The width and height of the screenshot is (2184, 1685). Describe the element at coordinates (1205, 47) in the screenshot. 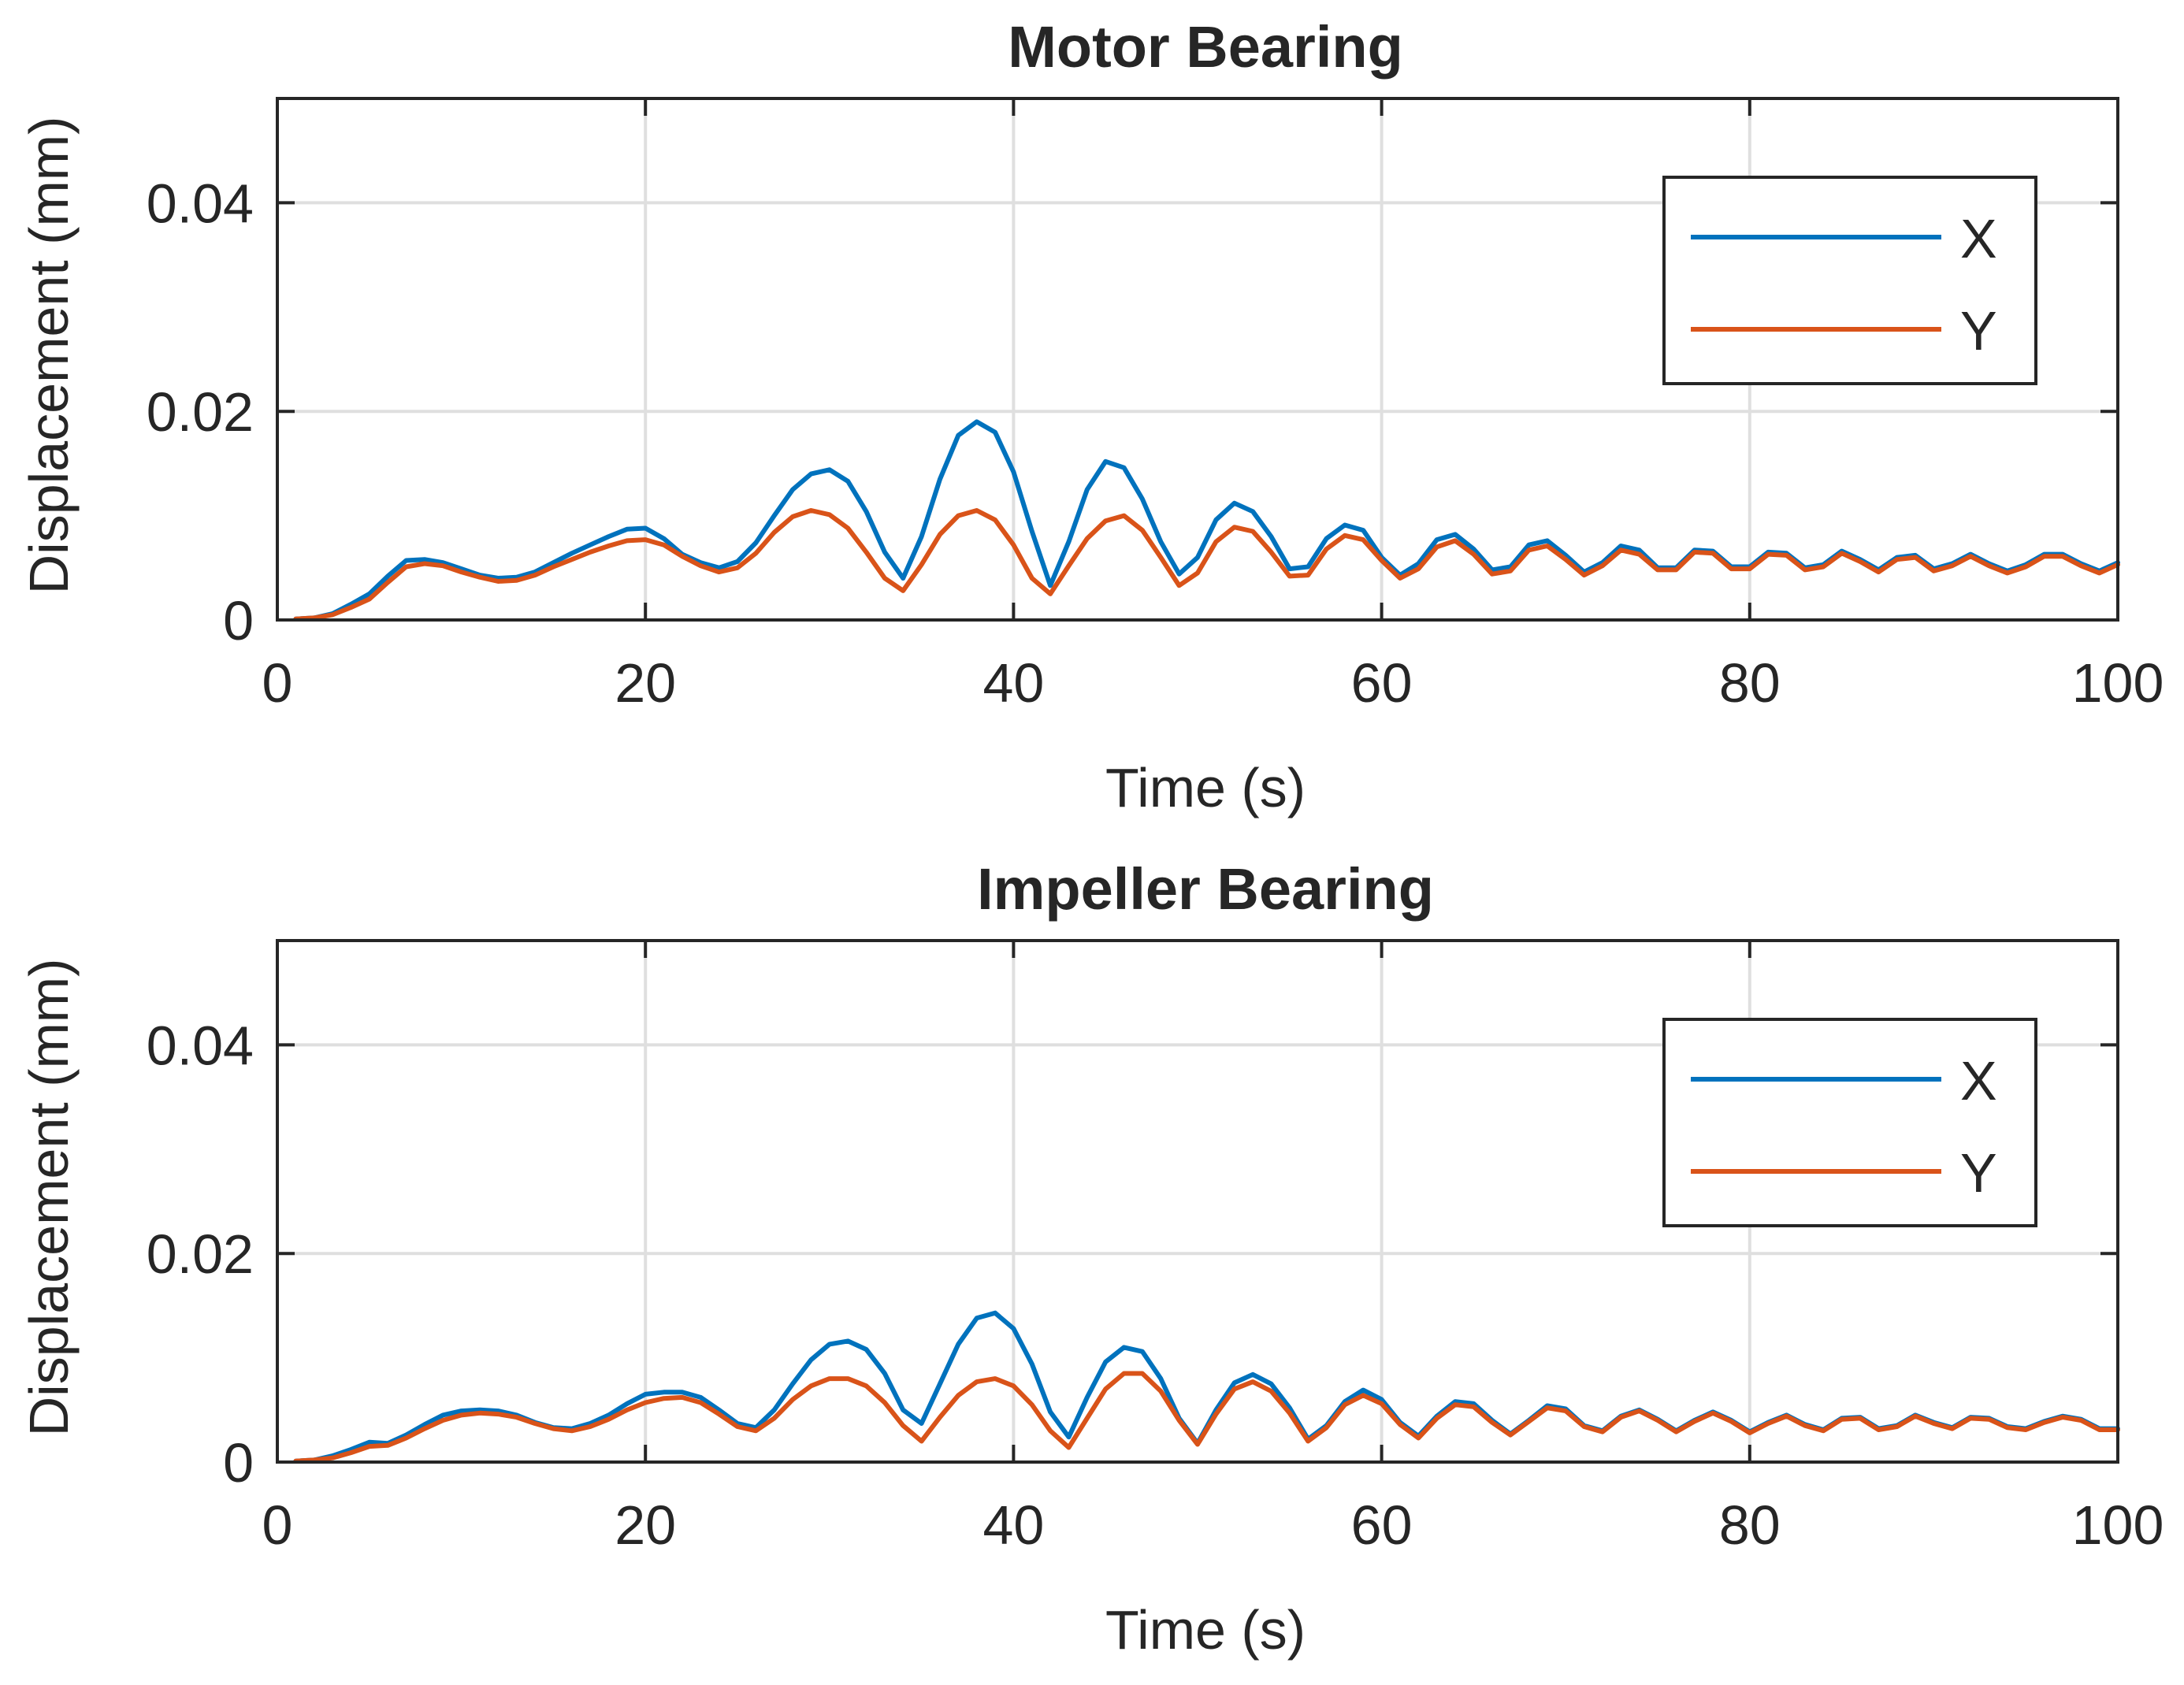

I see `chart-title: Motor Bearing` at that location.